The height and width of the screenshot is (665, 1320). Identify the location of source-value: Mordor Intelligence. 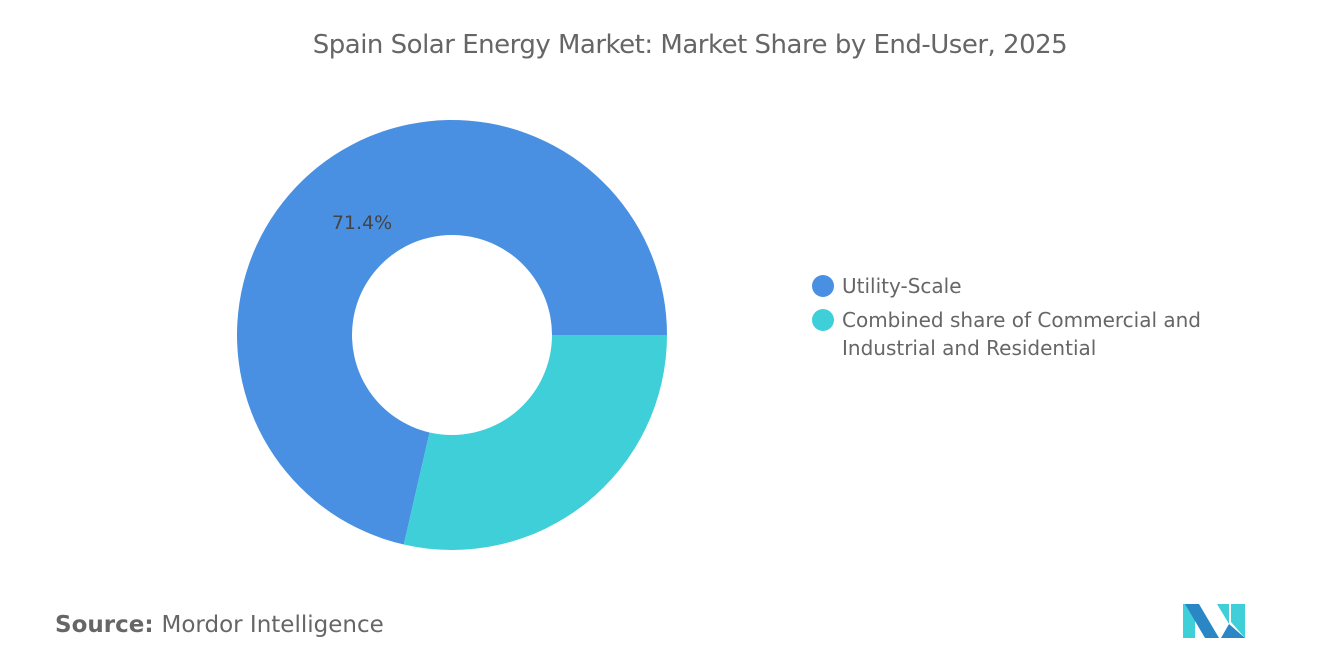
(272, 625).